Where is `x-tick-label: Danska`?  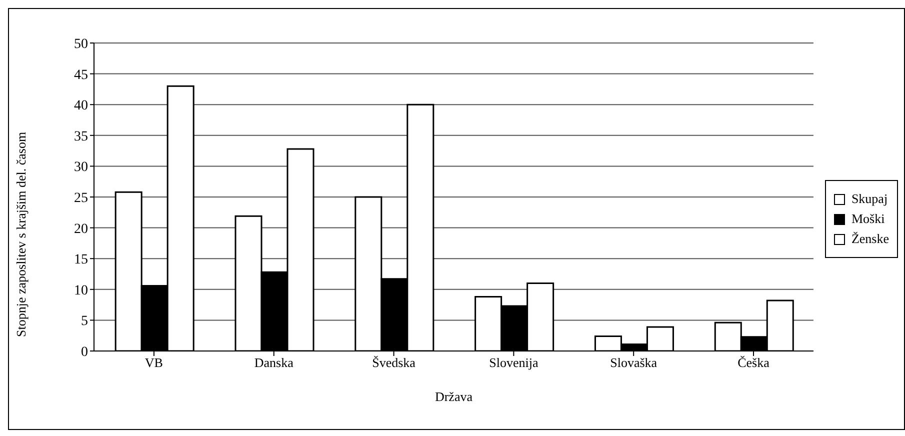 x-tick-label: Danska is located at coordinates (274, 362).